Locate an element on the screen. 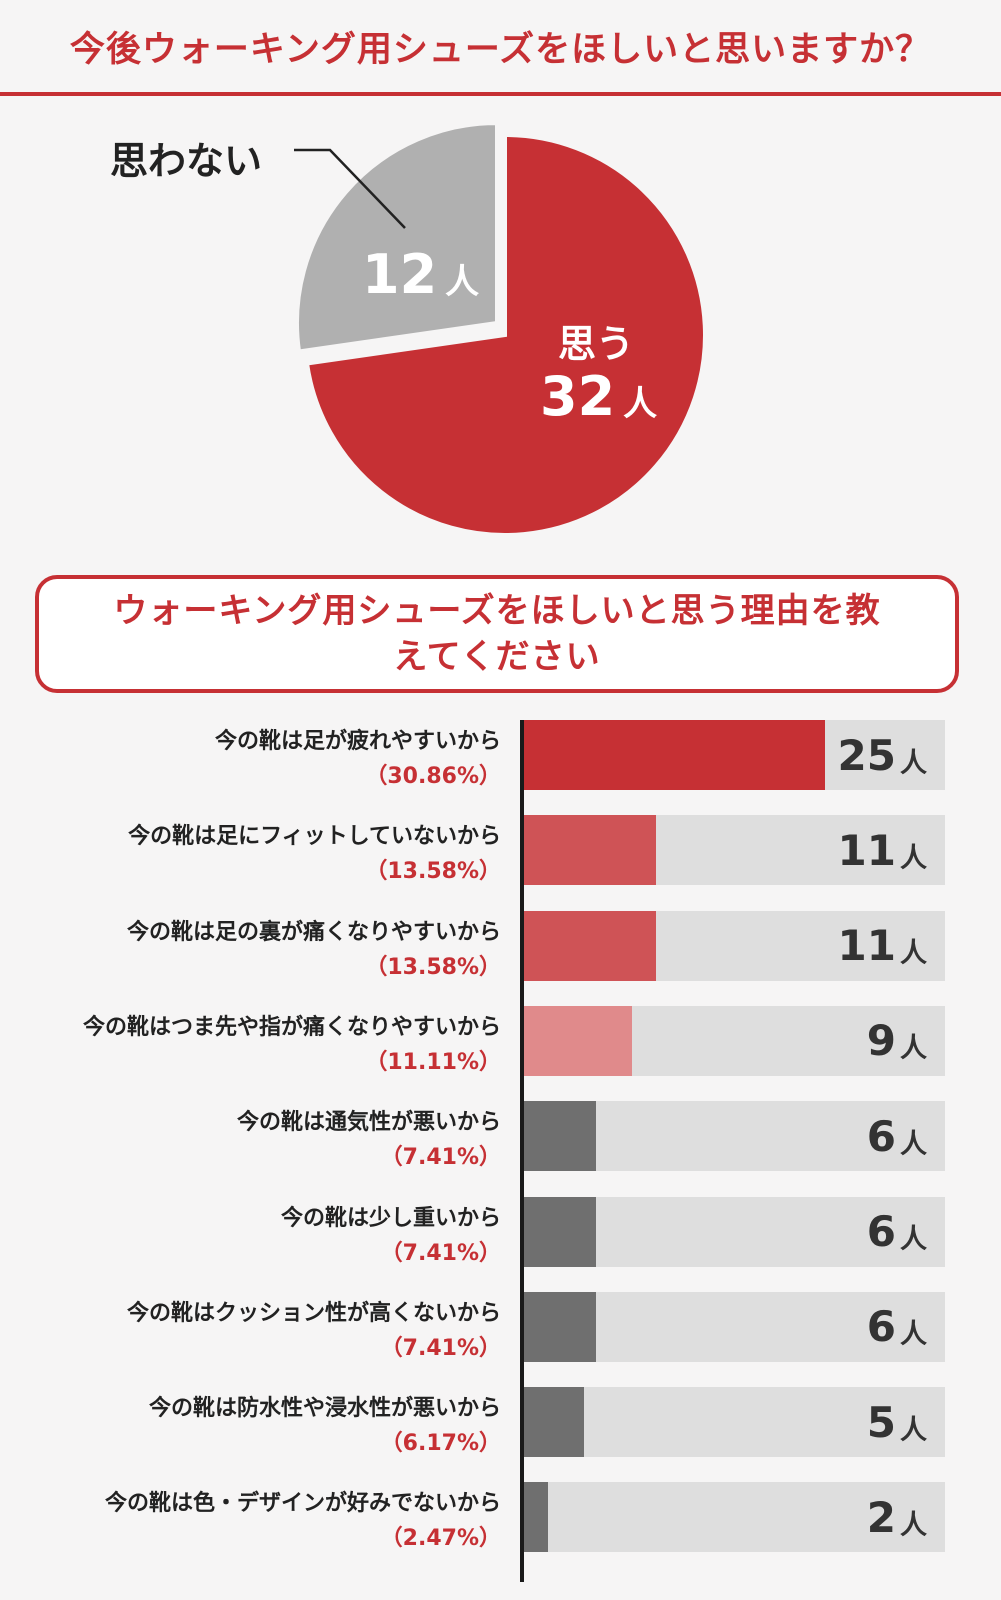 The image size is (1001, 1600). bar-label: 今の靴は足の裏が痛くなりやすいから is located at coordinates (313, 932).